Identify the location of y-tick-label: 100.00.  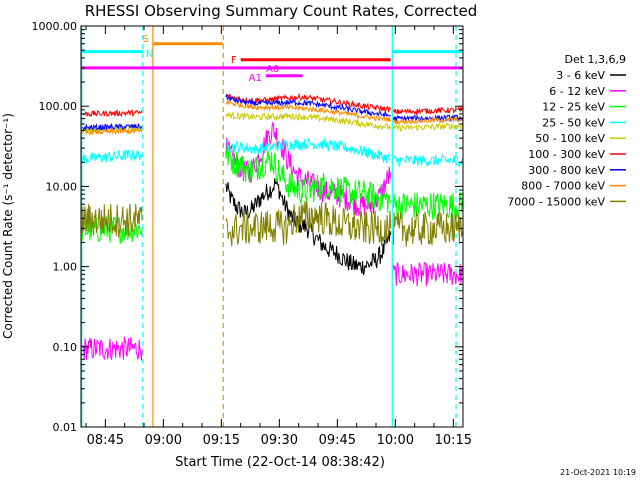
(58, 106).